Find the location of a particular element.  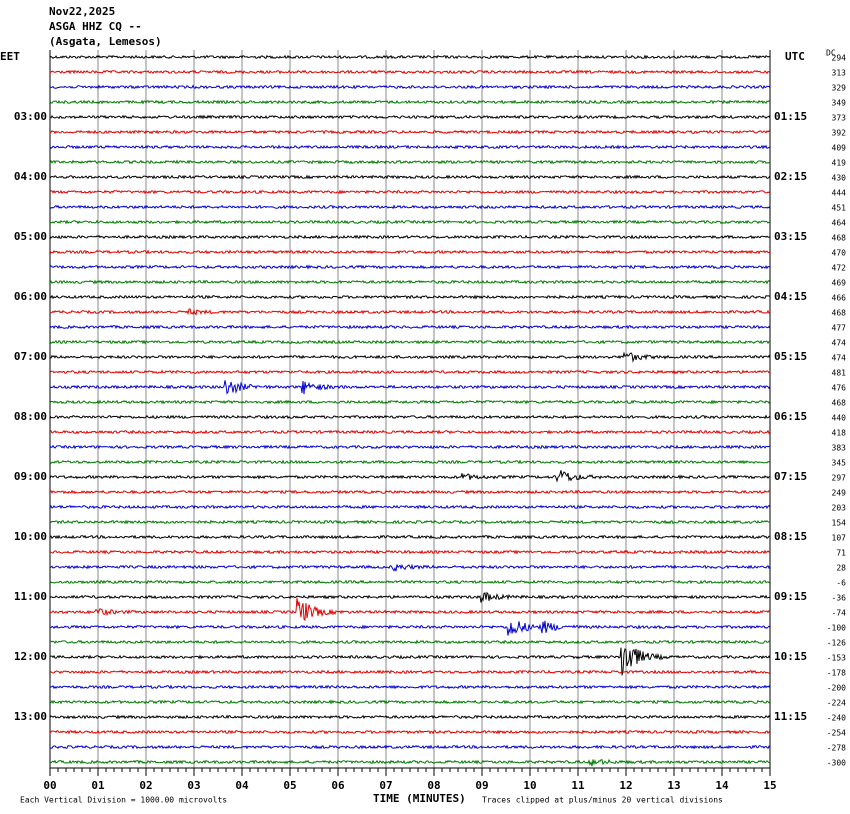

x-tick-label: 07 is located at coordinates (385, 785).